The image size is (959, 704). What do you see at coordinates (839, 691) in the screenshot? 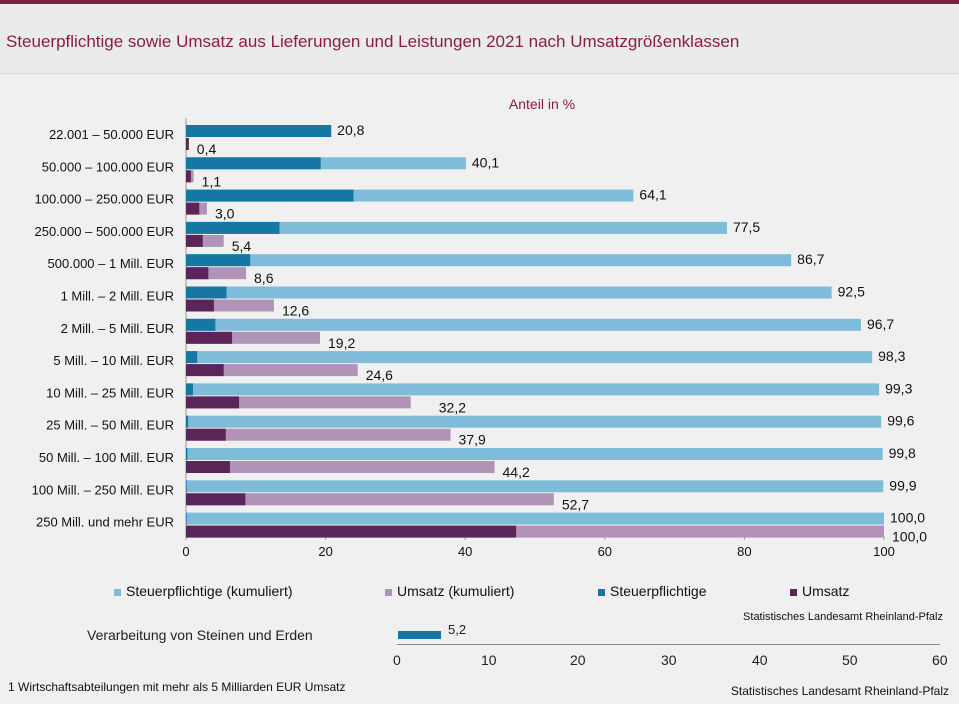
I see `background-source: Statistisches Landesamt Rheinland-Pfalz` at bounding box center [839, 691].